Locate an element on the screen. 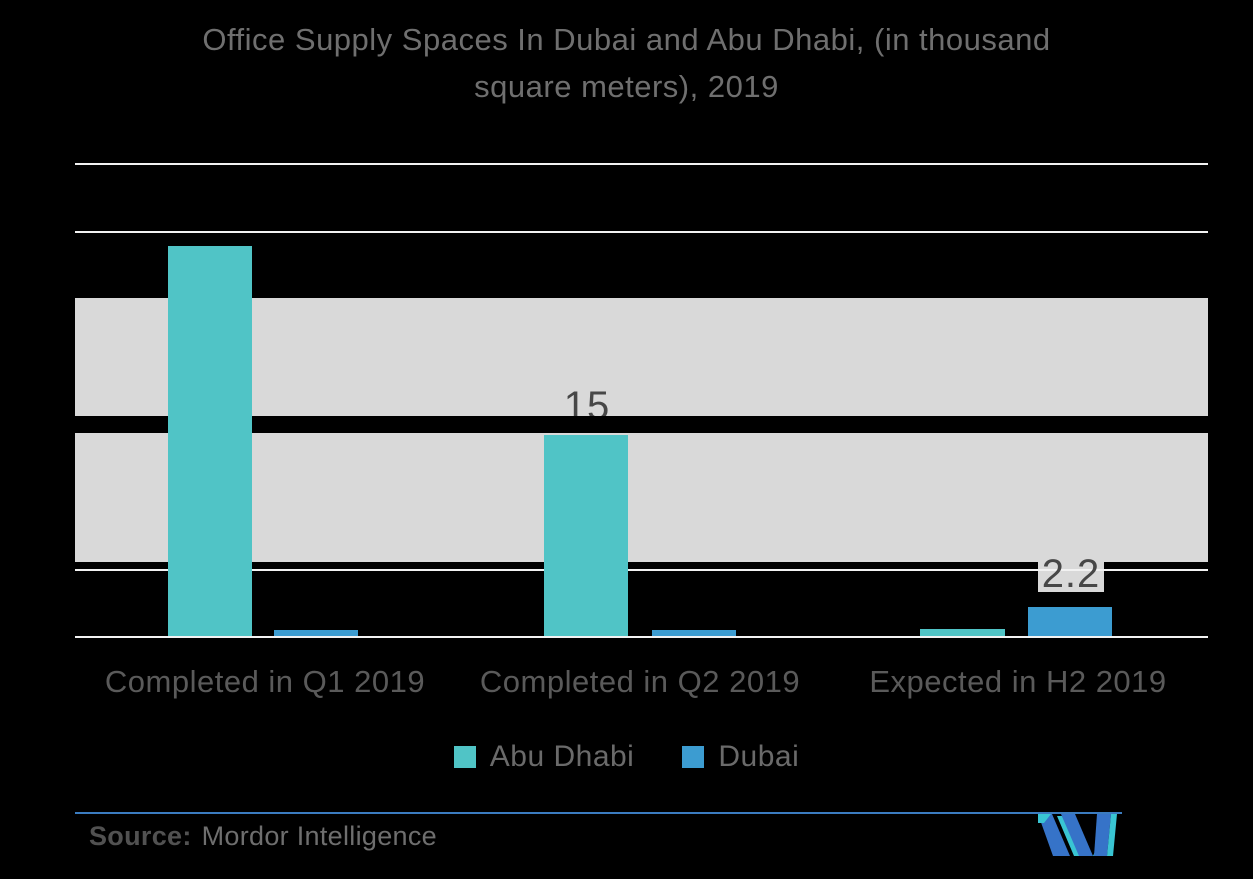 The image size is (1253, 879). x-axis-baseline is located at coordinates (641, 637).